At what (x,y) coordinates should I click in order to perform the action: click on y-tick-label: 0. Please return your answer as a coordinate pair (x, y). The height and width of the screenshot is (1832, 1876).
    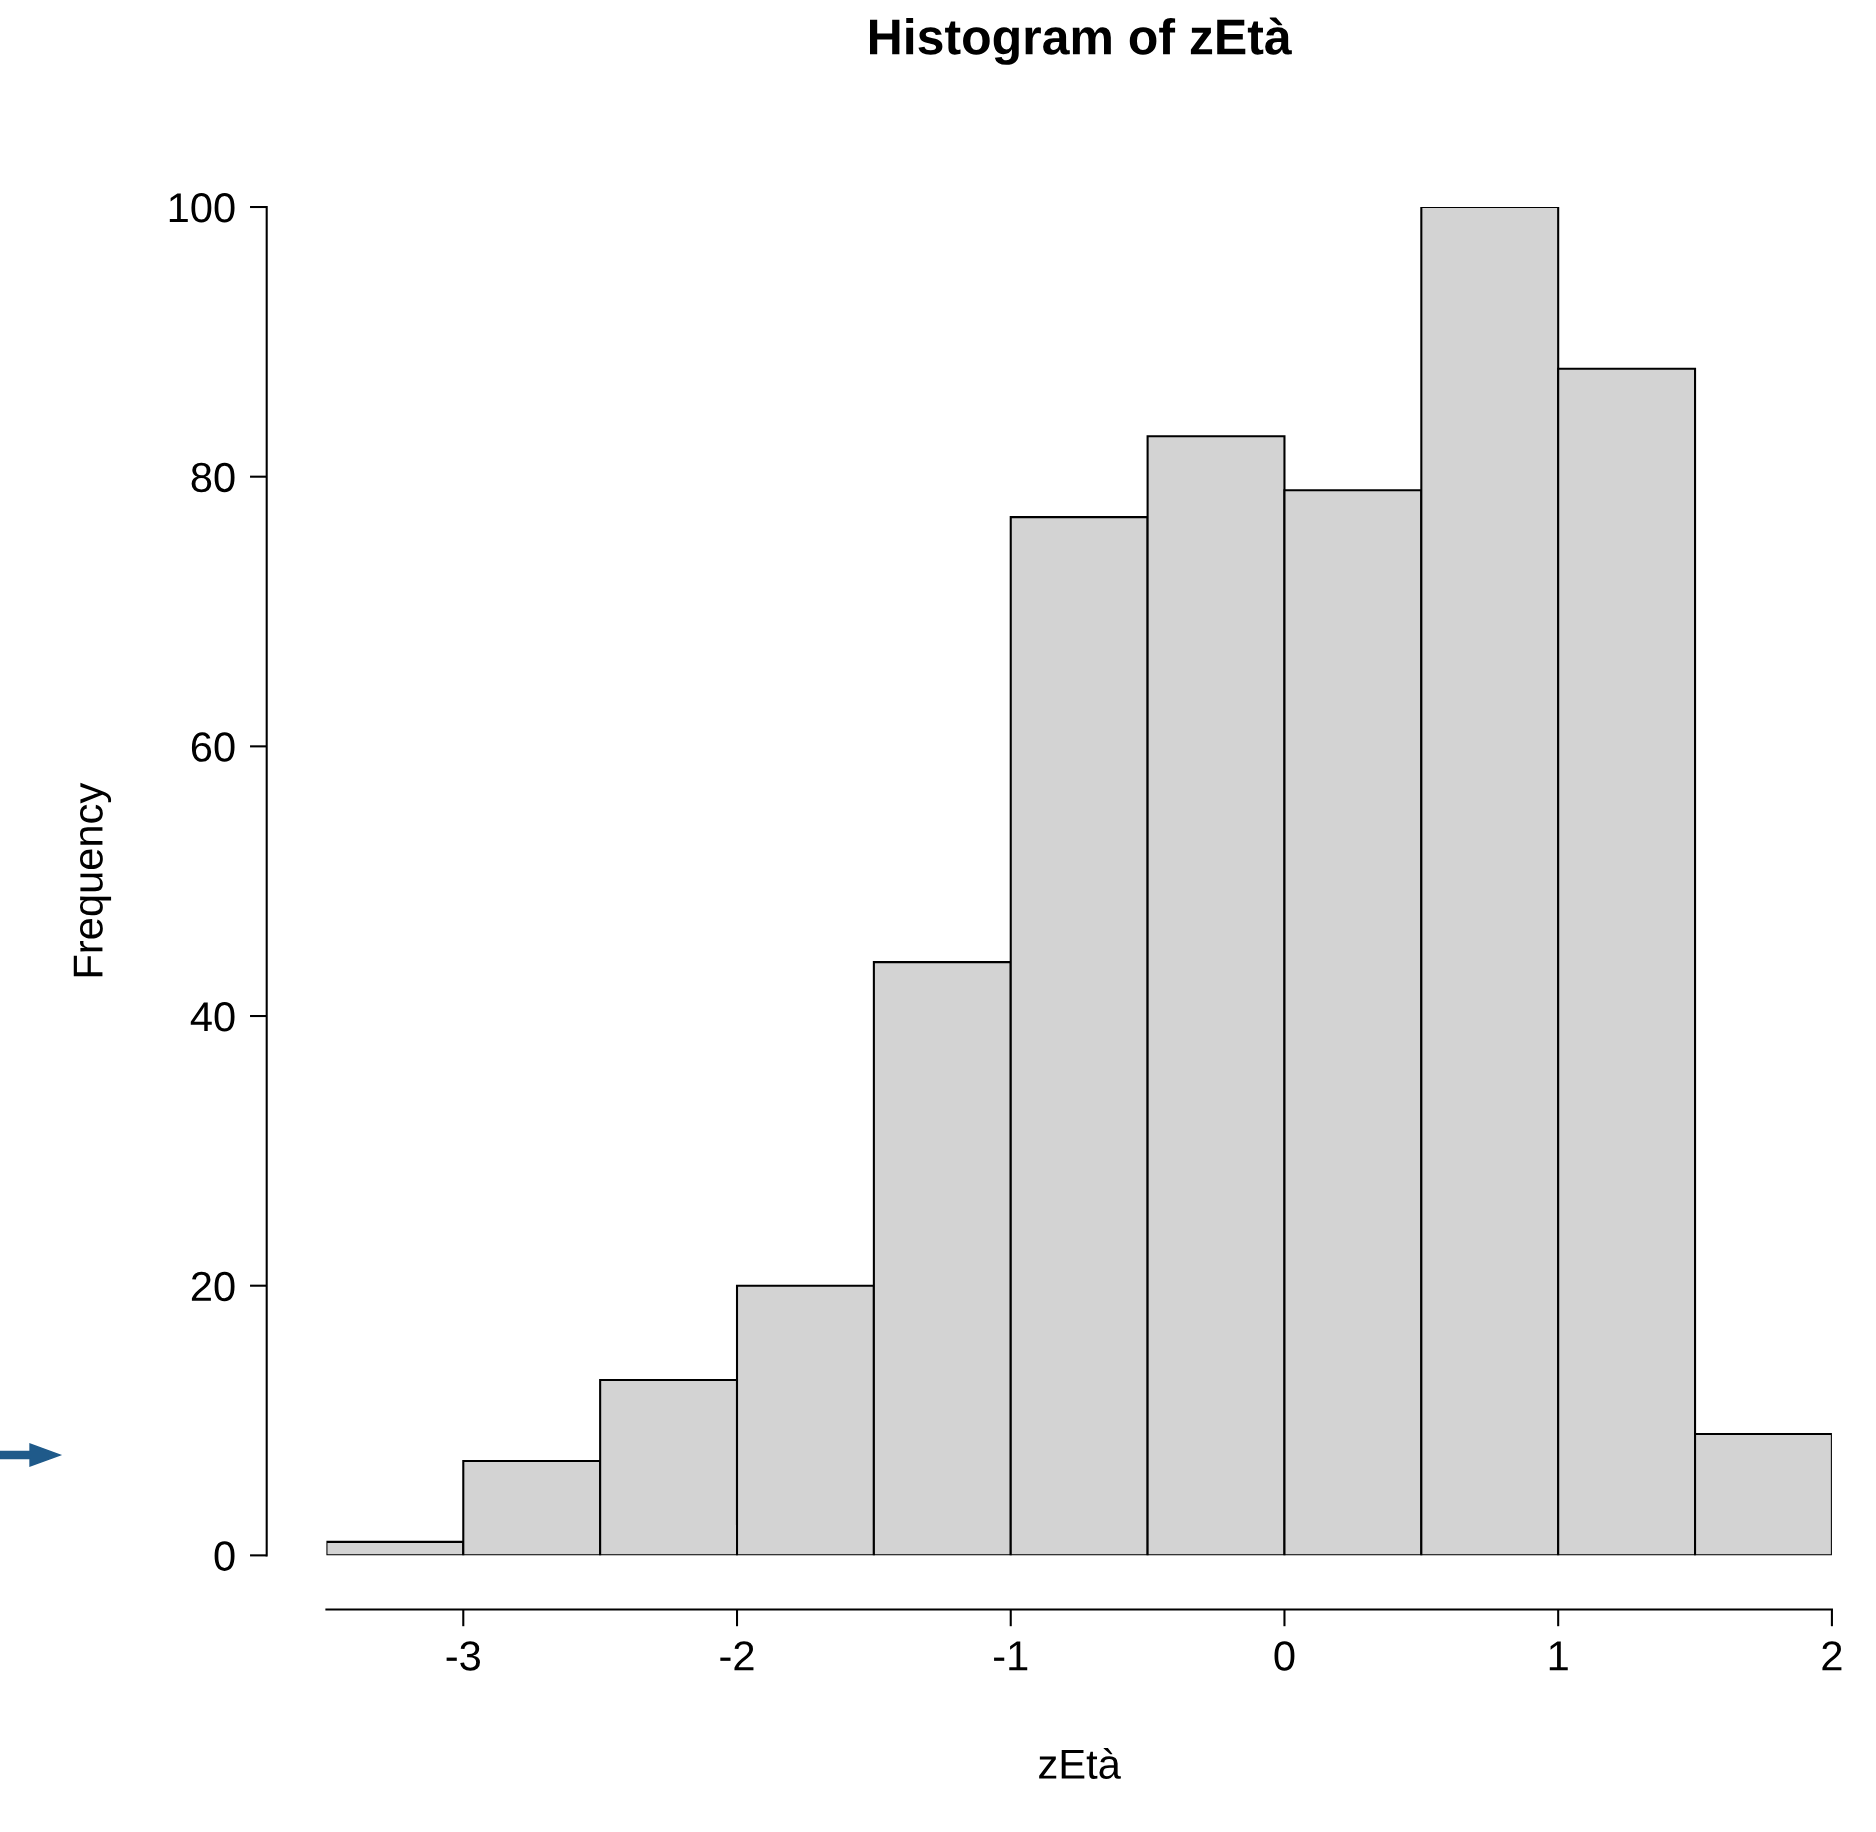
    Looking at the image, I should click on (224, 1556).